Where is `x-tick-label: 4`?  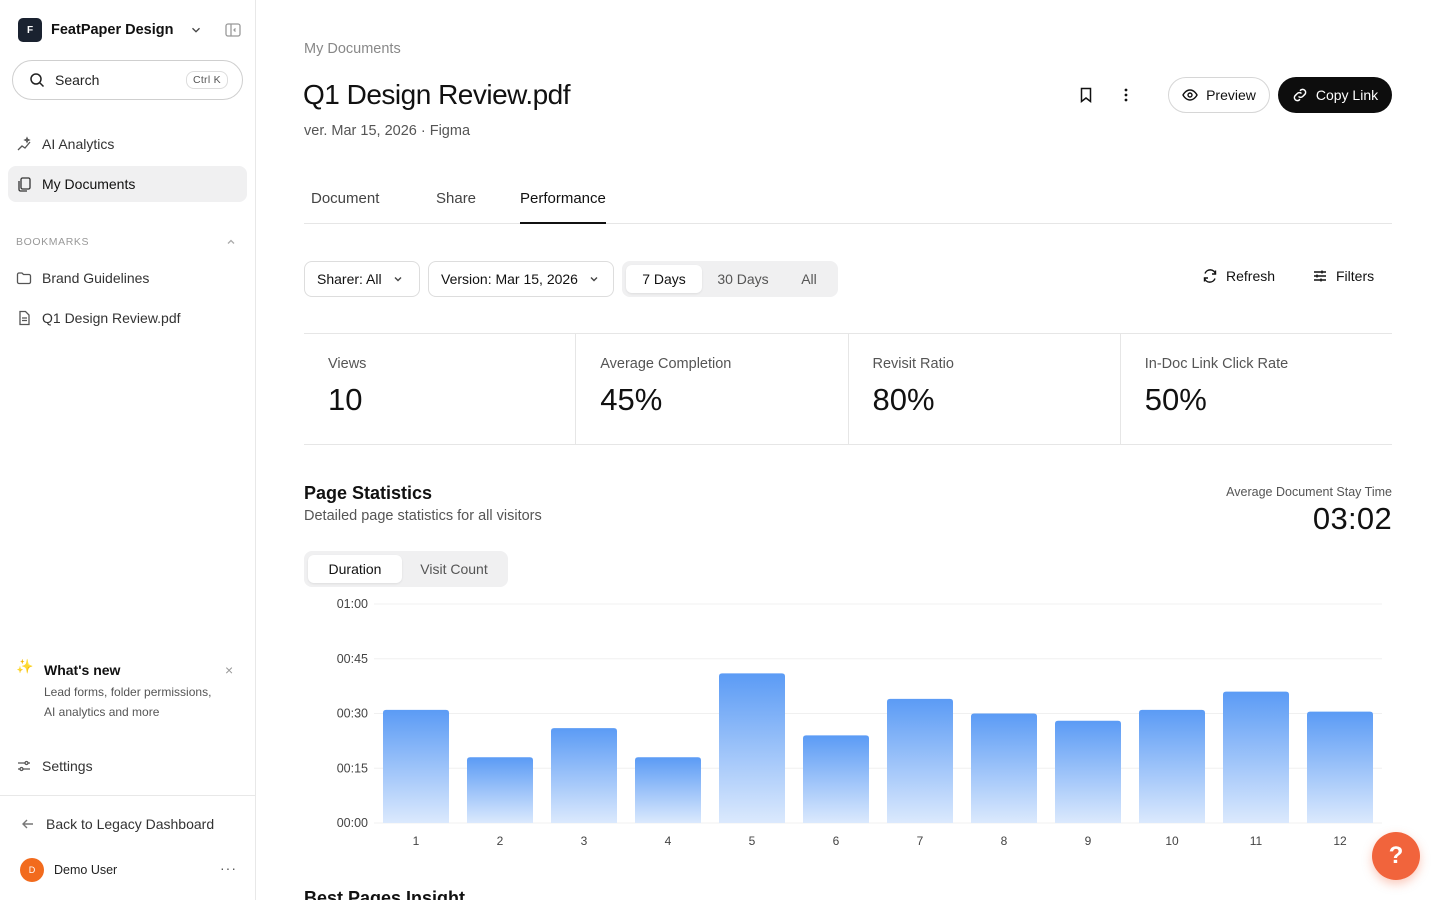
x-tick-label: 4 is located at coordinates (668, 841).